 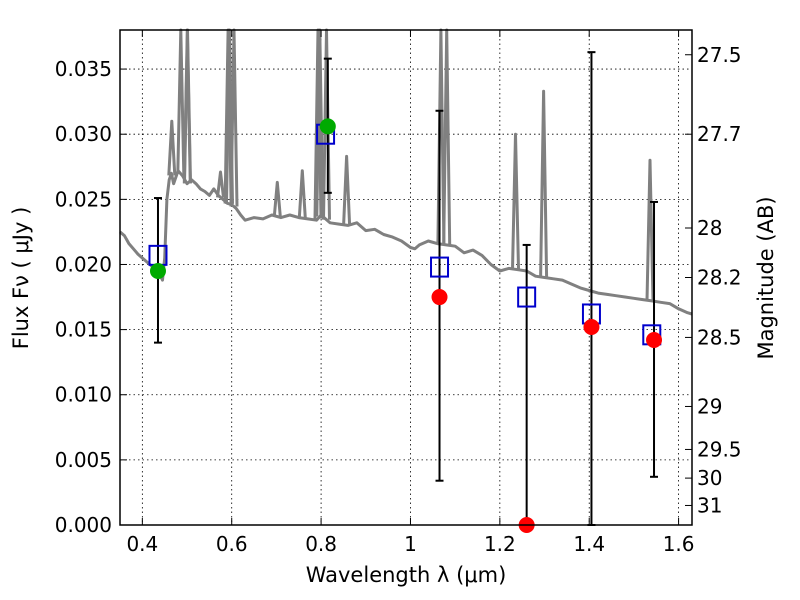 I want to click on magnitude-tick-label: 28.2, so click(x=719, y=278).